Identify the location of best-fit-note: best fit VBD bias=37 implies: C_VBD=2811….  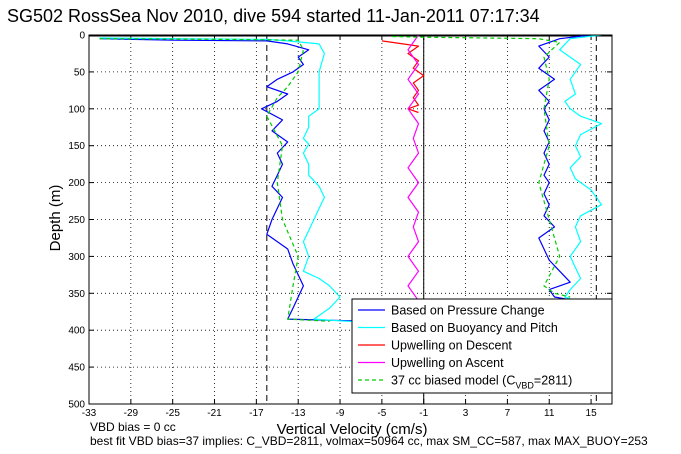
(369, 441).